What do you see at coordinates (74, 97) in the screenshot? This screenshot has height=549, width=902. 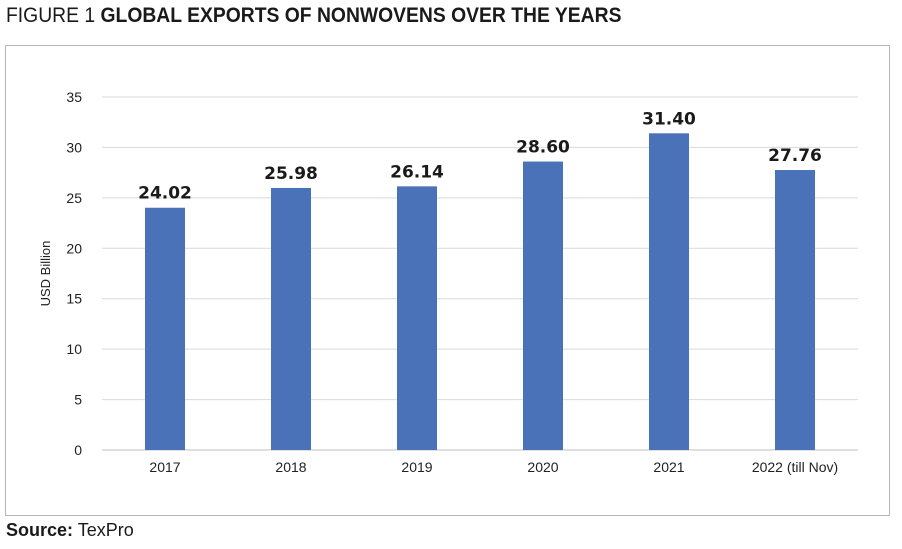 I see `y-tick-label: 35` at bounding box center [74, 97].